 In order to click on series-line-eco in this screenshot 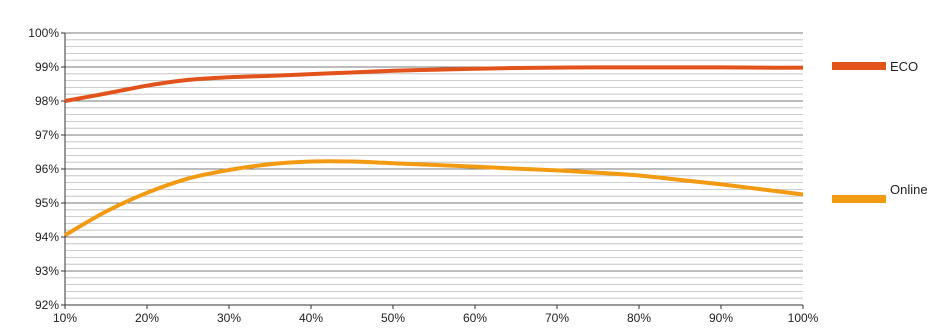, I will do `click(434, 84)`.